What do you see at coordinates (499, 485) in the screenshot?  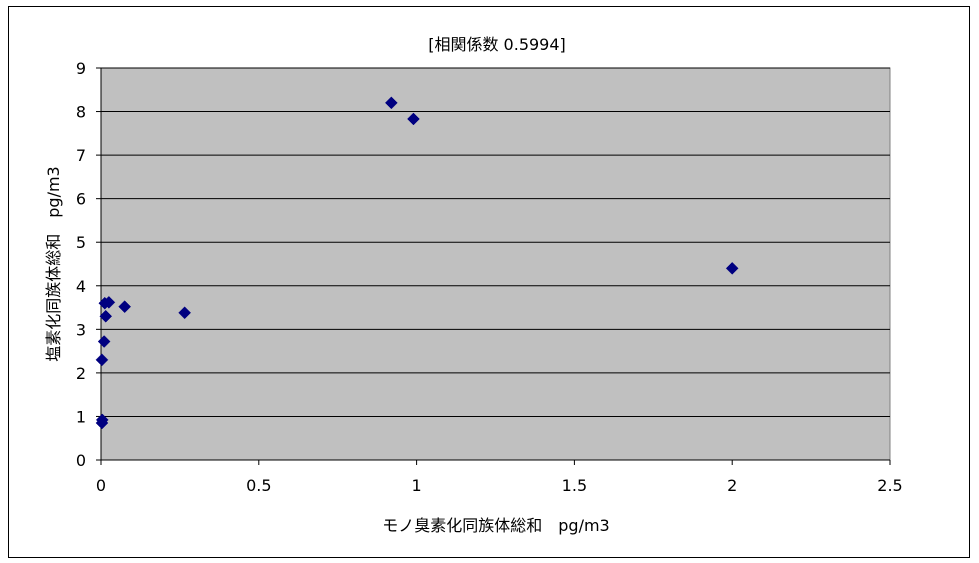 I see `x-tick-labels: 0 0.5 1 1.5 2 2.5` at bounding box center [499, 485].